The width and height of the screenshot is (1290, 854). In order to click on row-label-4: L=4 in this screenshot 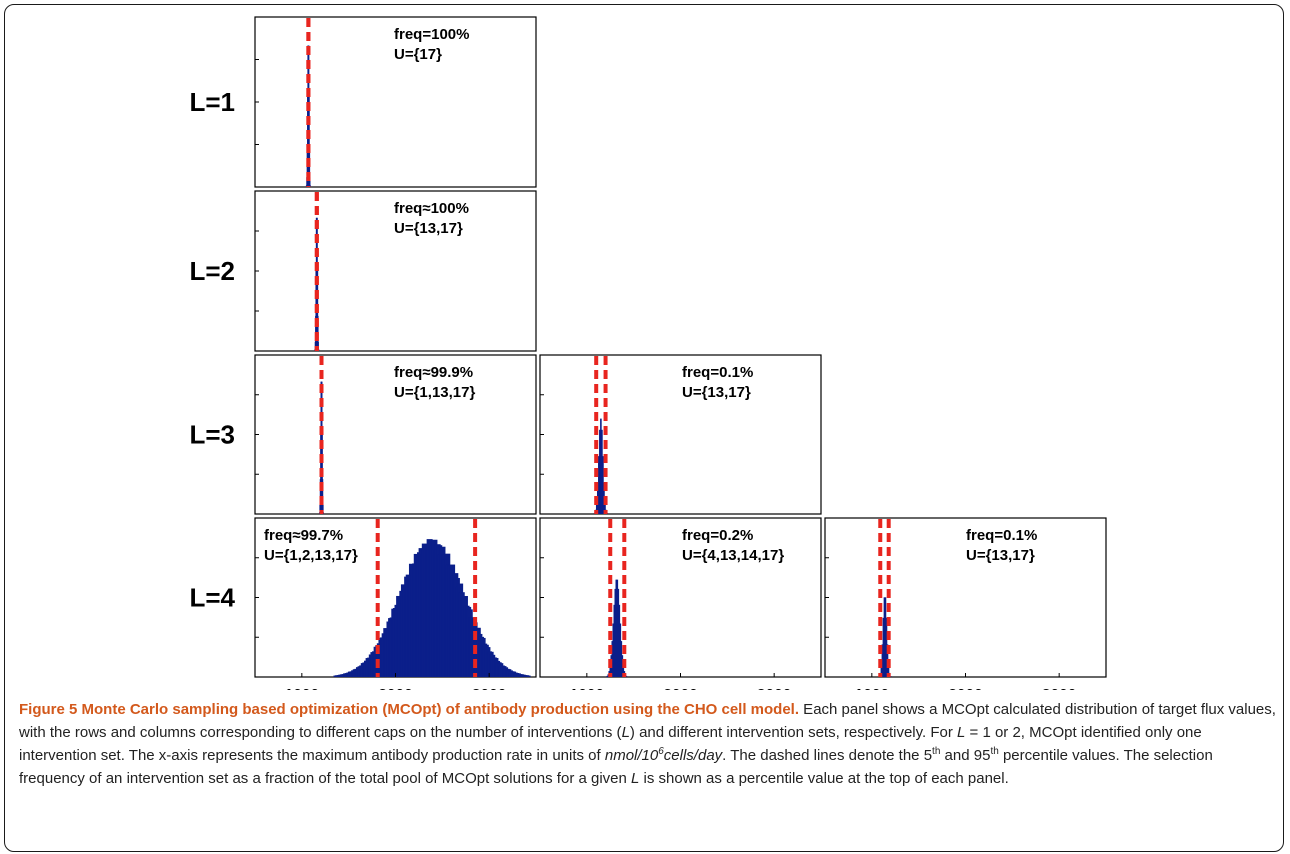, I will do `click(212, 598)`.